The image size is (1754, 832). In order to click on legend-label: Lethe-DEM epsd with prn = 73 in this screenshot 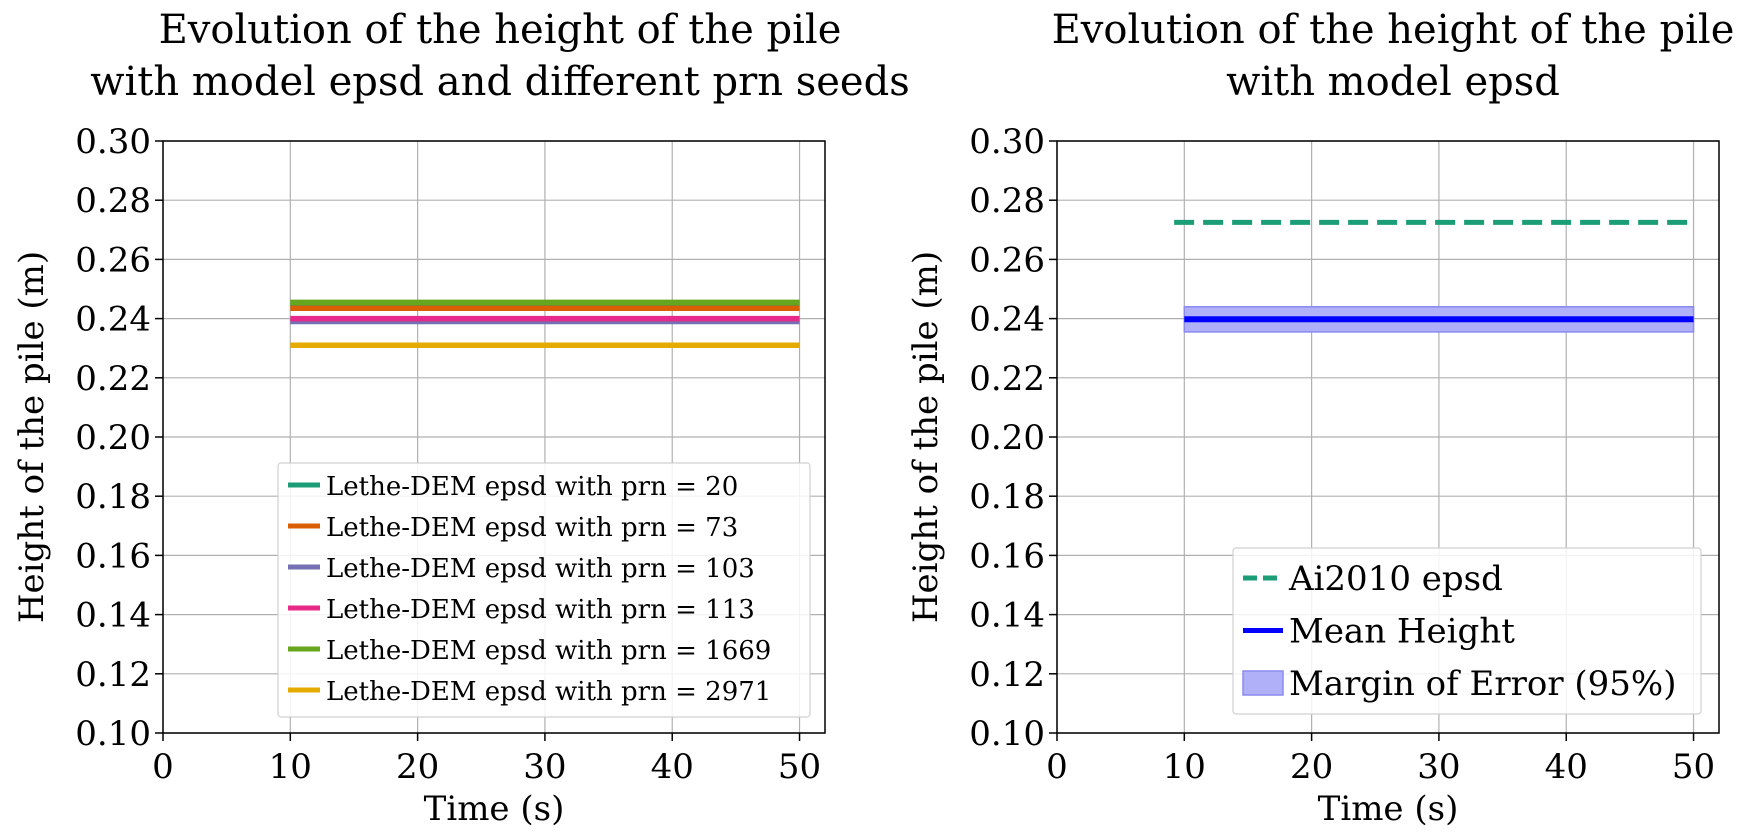, I will do `click(532, 528)`.